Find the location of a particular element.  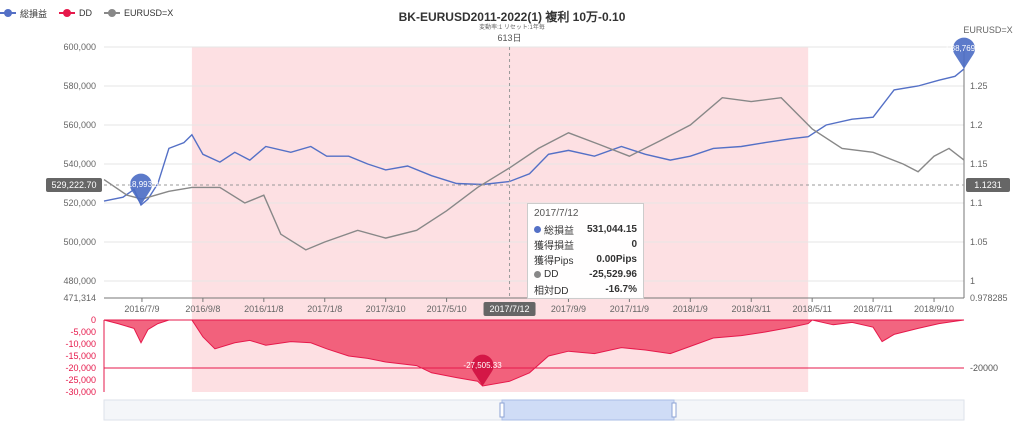

x-axis-tick-label: 2018/9/10 is located at coordinates (934, 309).